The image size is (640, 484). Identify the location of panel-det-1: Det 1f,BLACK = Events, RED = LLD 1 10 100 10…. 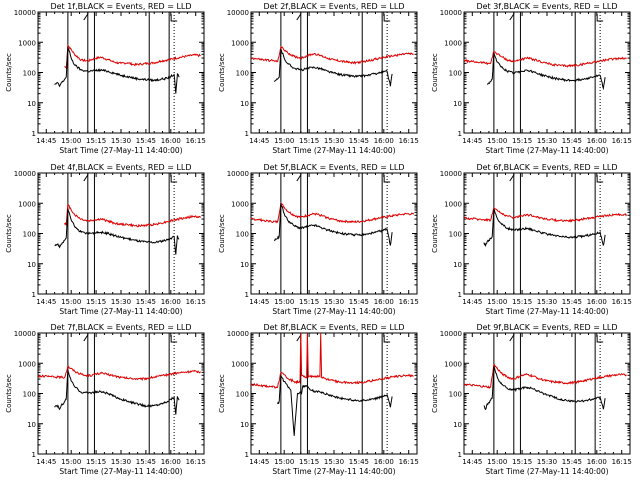
(105, 78).